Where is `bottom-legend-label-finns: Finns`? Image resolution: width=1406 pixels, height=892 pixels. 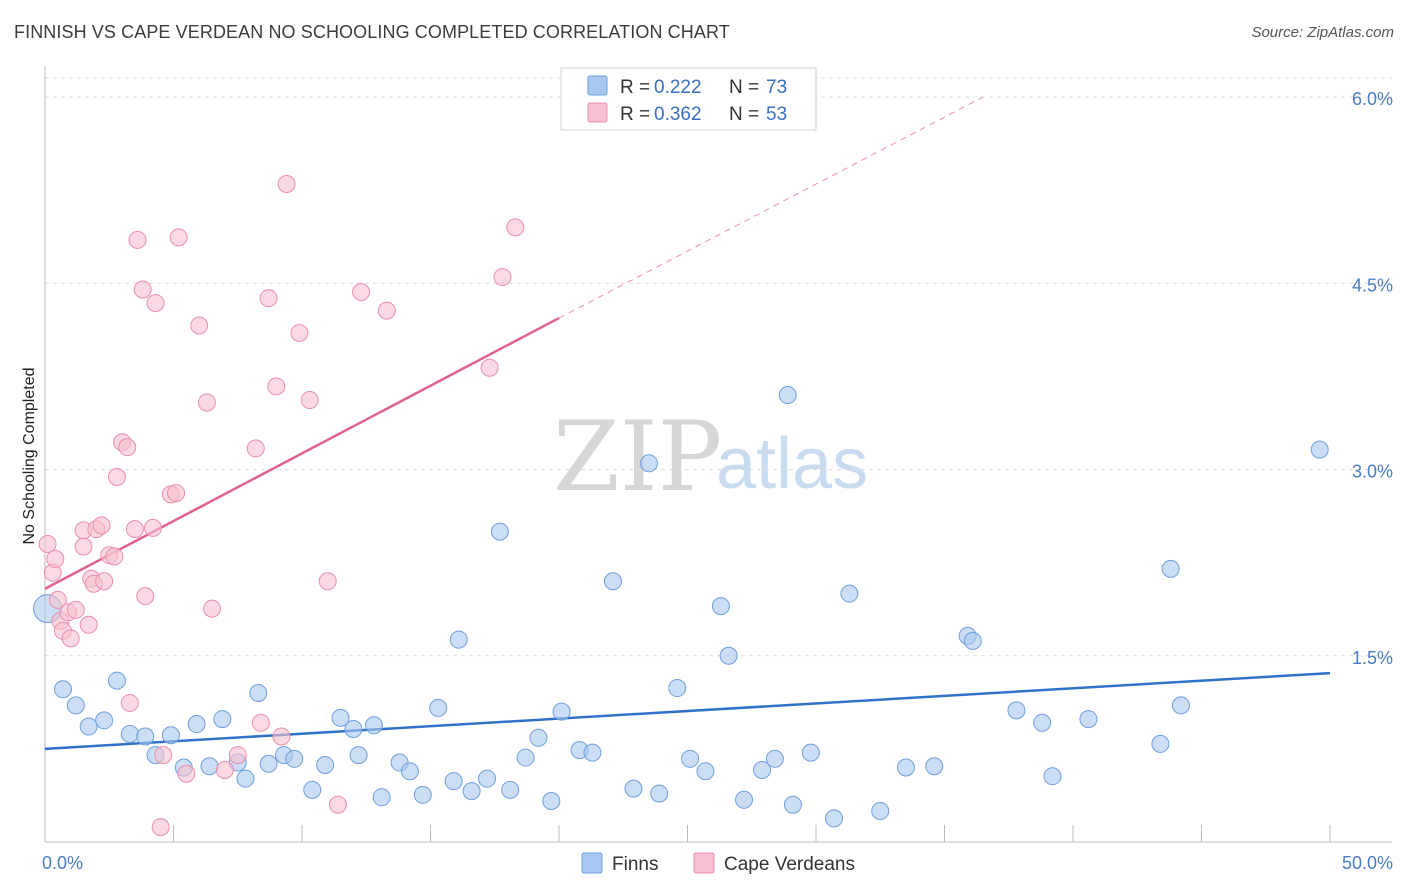 bottom-legend-label-finns: Finns is located at coordinates (635, 864).